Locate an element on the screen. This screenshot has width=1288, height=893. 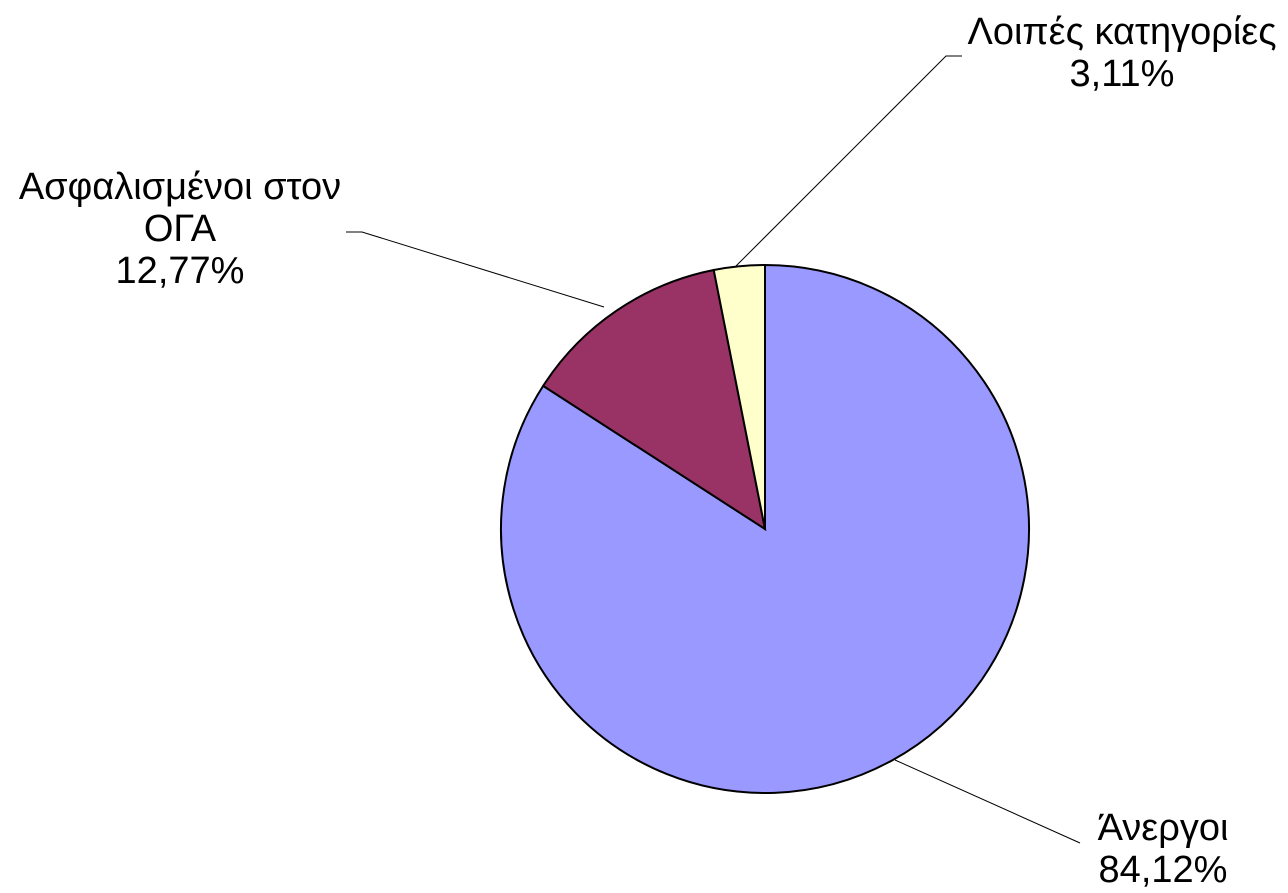
slice-value-label-2: 12,77% is located at coordinates (180, 271).